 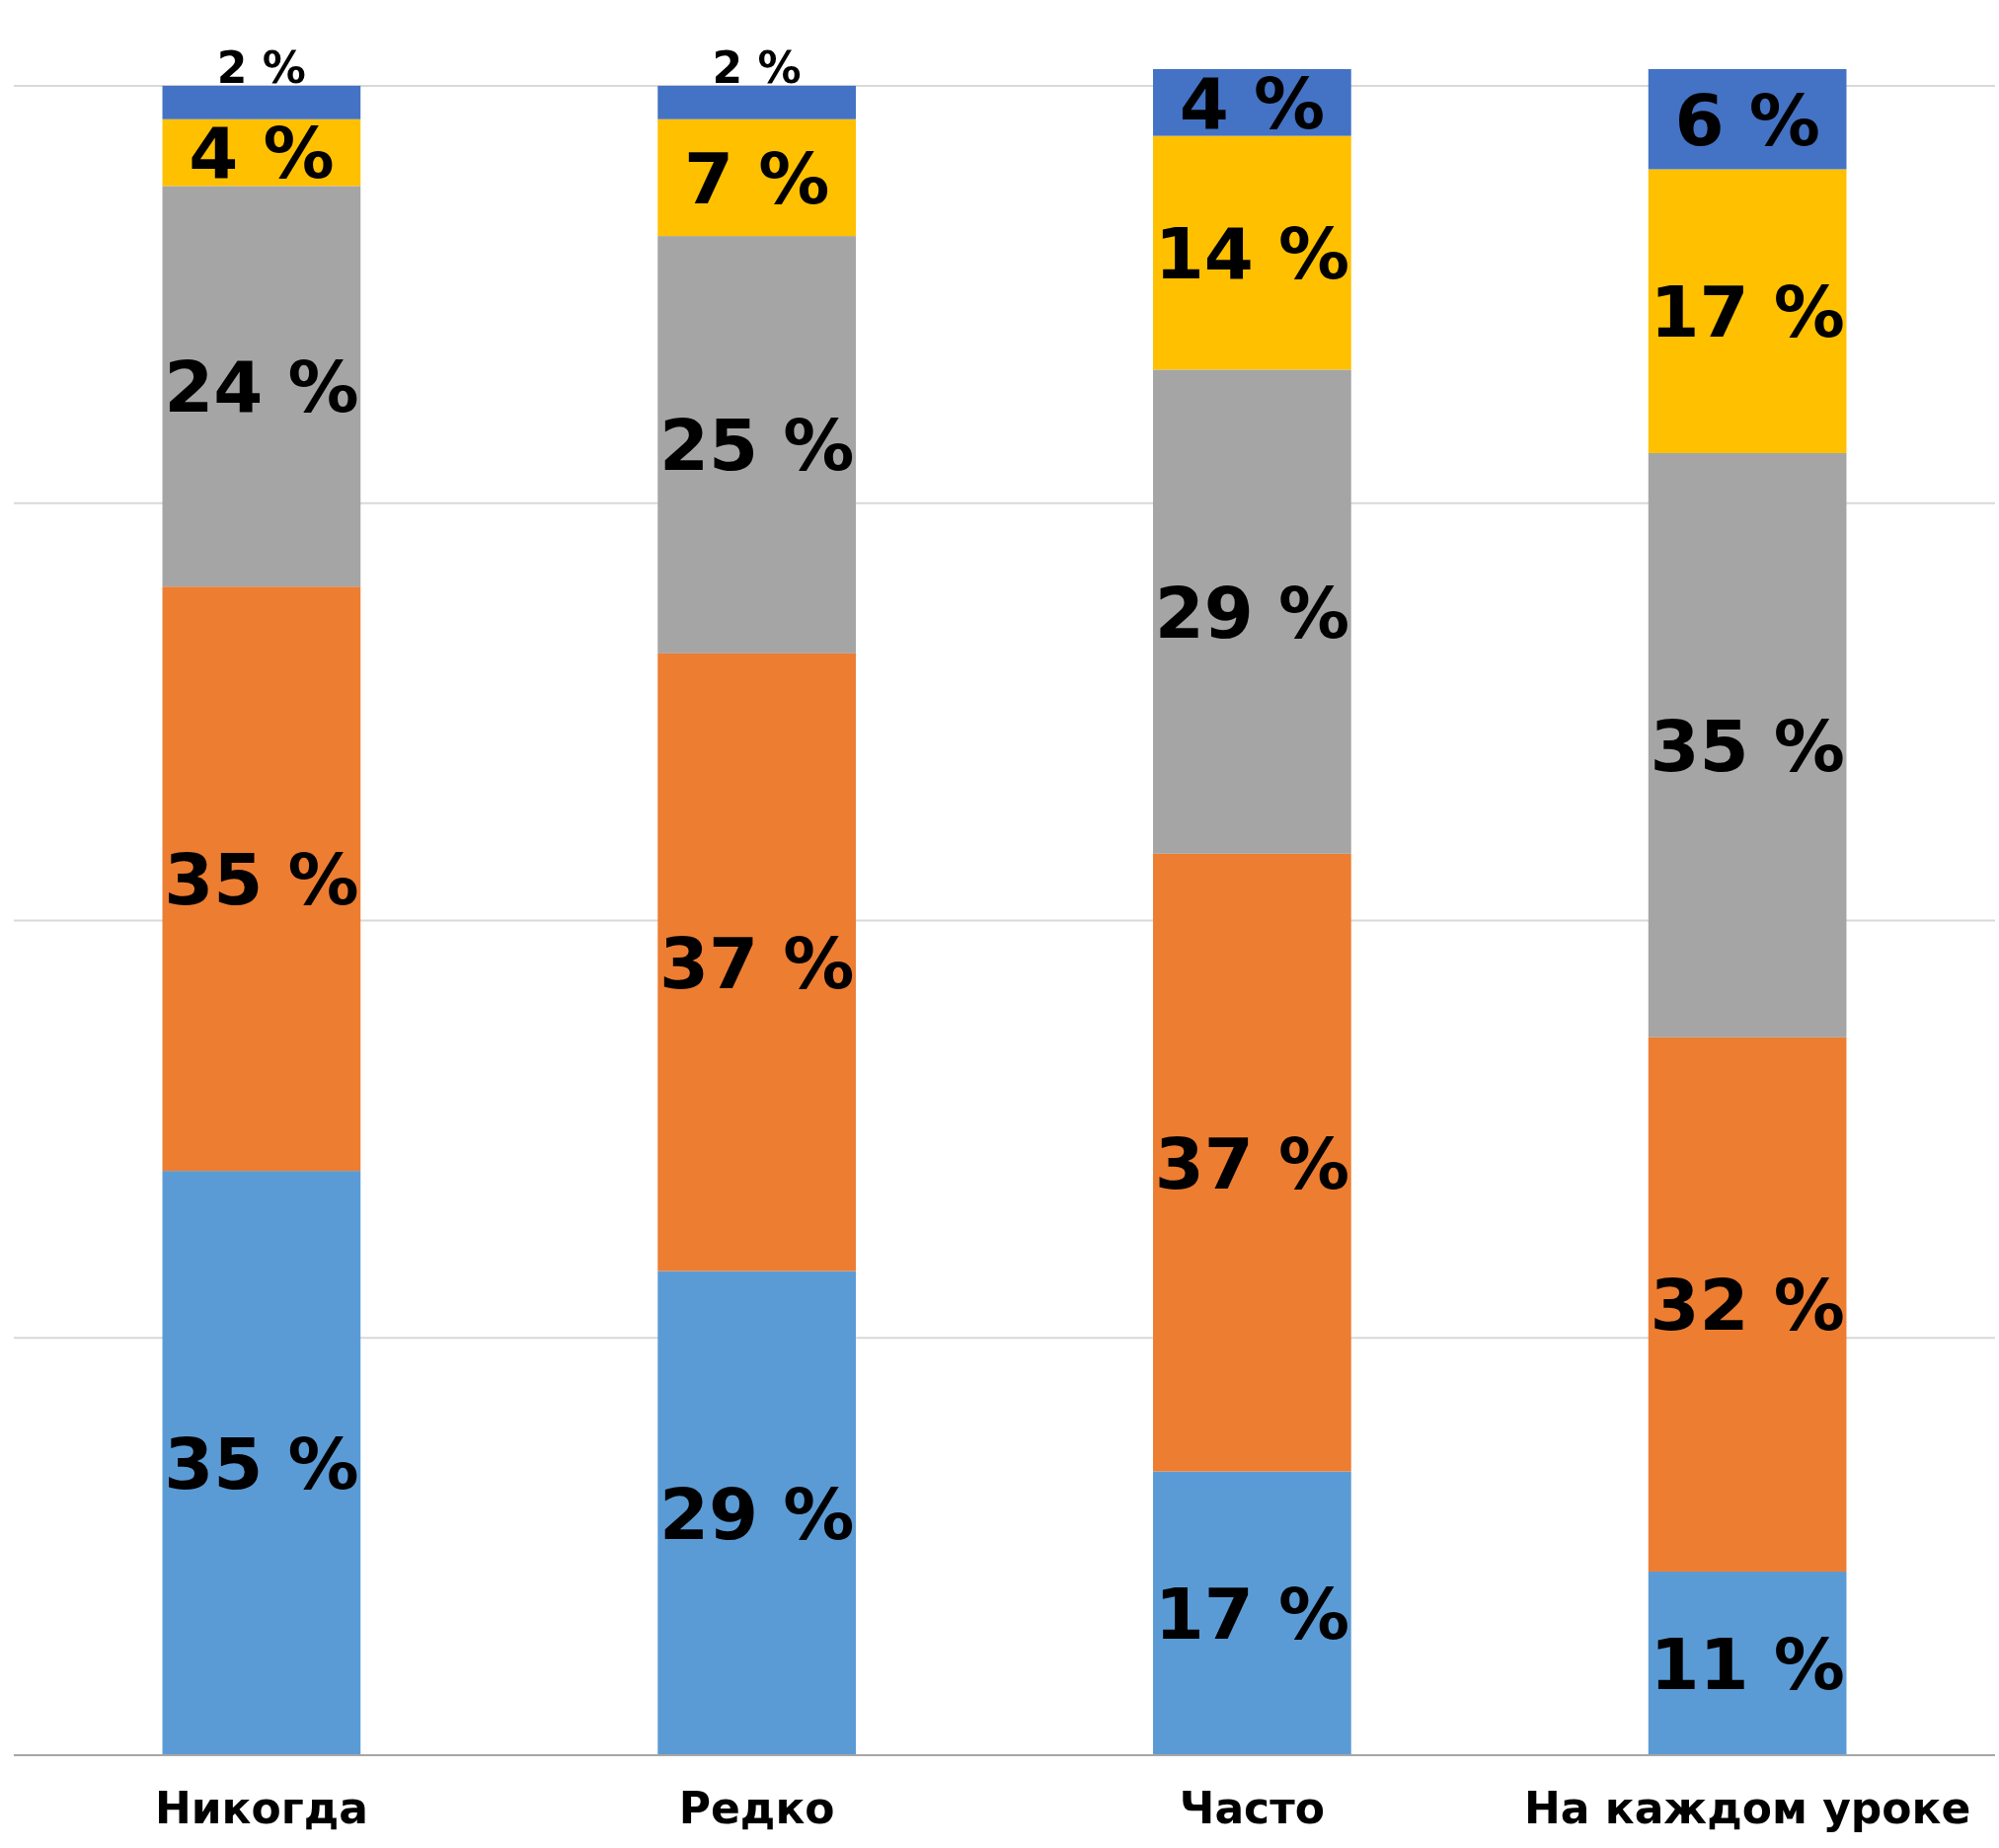 I want to click on data-label: 32 %, so click(x=1747, y=1306).